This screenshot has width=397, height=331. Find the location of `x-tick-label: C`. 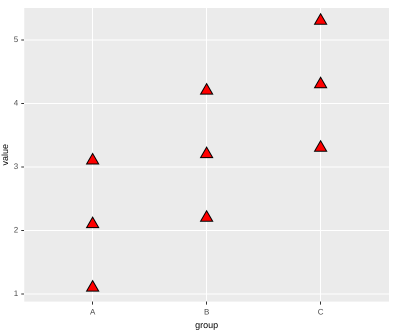

x-tick-label: C is located at coordinates (321, 312).